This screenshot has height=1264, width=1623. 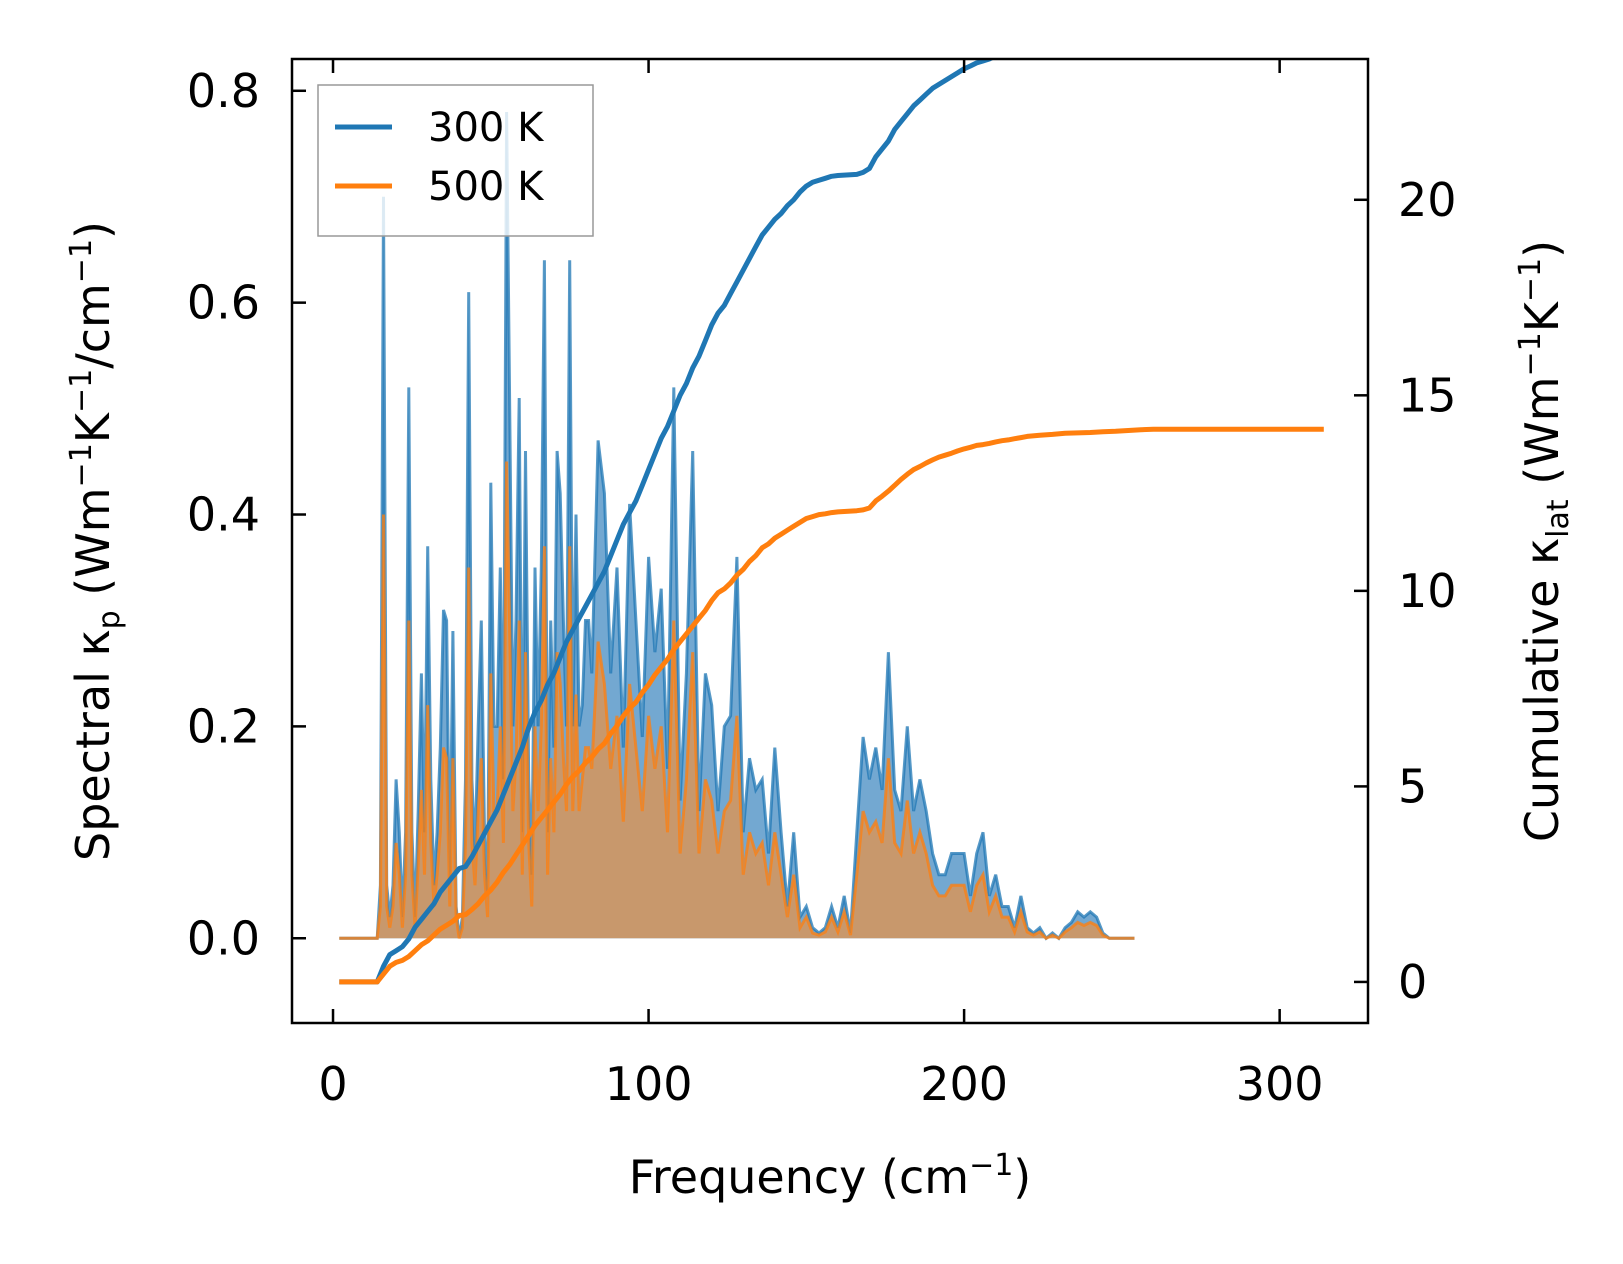 What do you see at coordinates (1412, 982) in the screenshot?
I see `y-right-tick-label-0: 0` at bounding box center [1412, 982].